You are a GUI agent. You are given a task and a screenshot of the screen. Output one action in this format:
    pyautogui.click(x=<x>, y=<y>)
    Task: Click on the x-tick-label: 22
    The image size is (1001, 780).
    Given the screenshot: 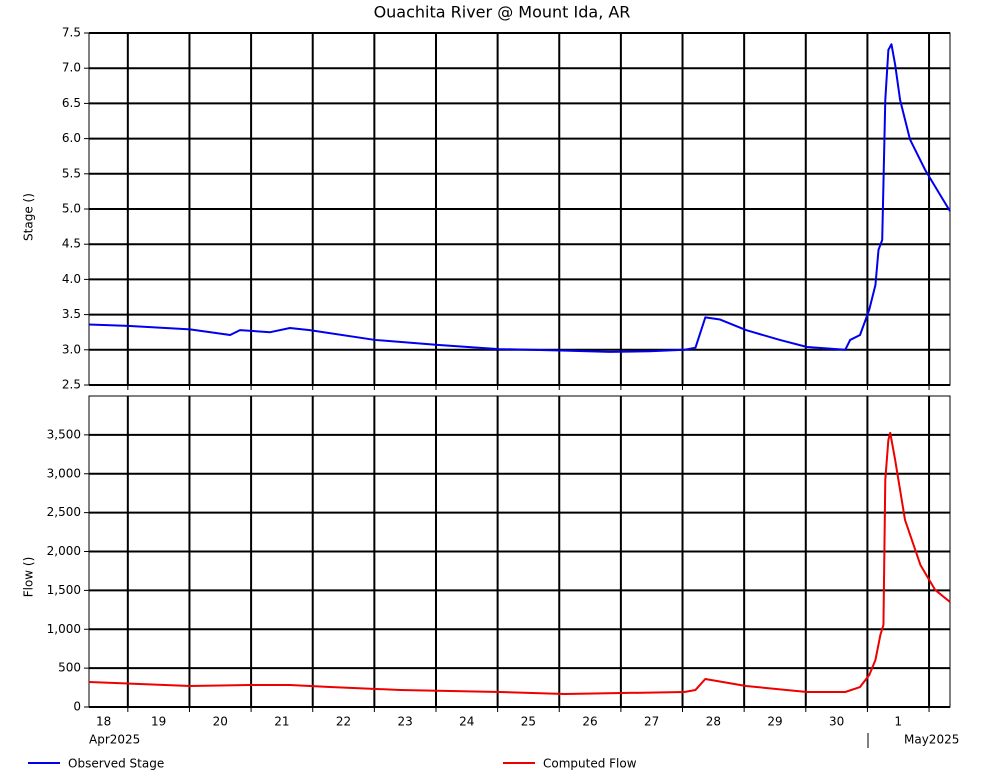 What is the action you would take?
    pyautogui.click(x=343, y=722)
    